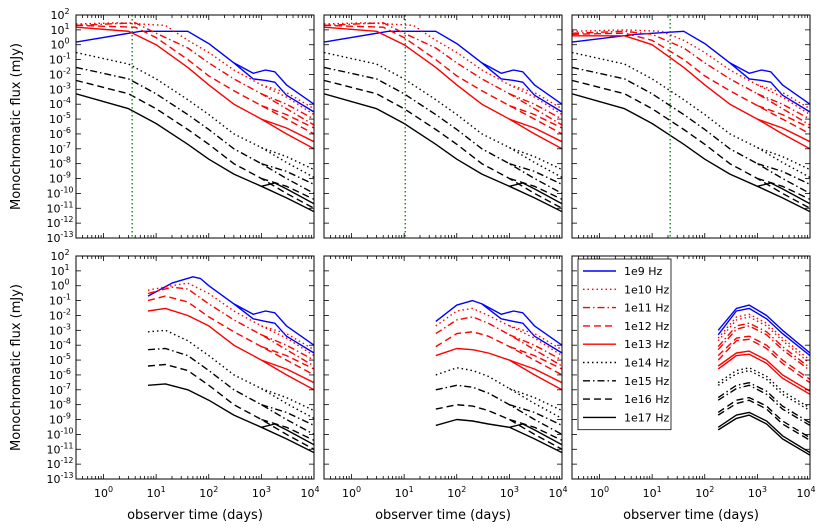 The height and width of the screenshot is (528, 830). Describe the element at coordinates (66, 26) in the screenshot. I see `y-tick-label-exponent: 1` at that location.